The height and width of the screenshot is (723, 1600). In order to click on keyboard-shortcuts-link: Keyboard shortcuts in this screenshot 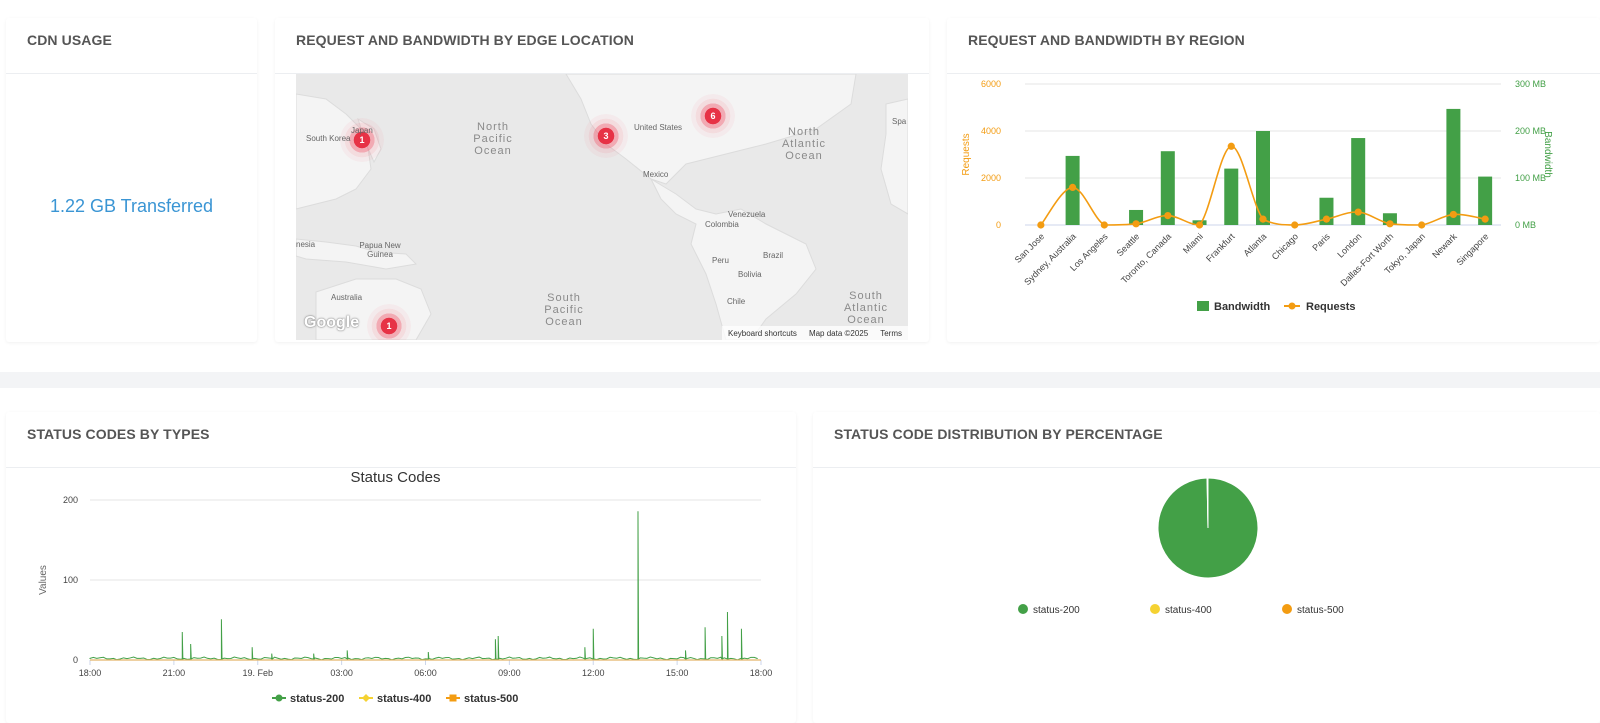, I will do `click(762, 333)`.